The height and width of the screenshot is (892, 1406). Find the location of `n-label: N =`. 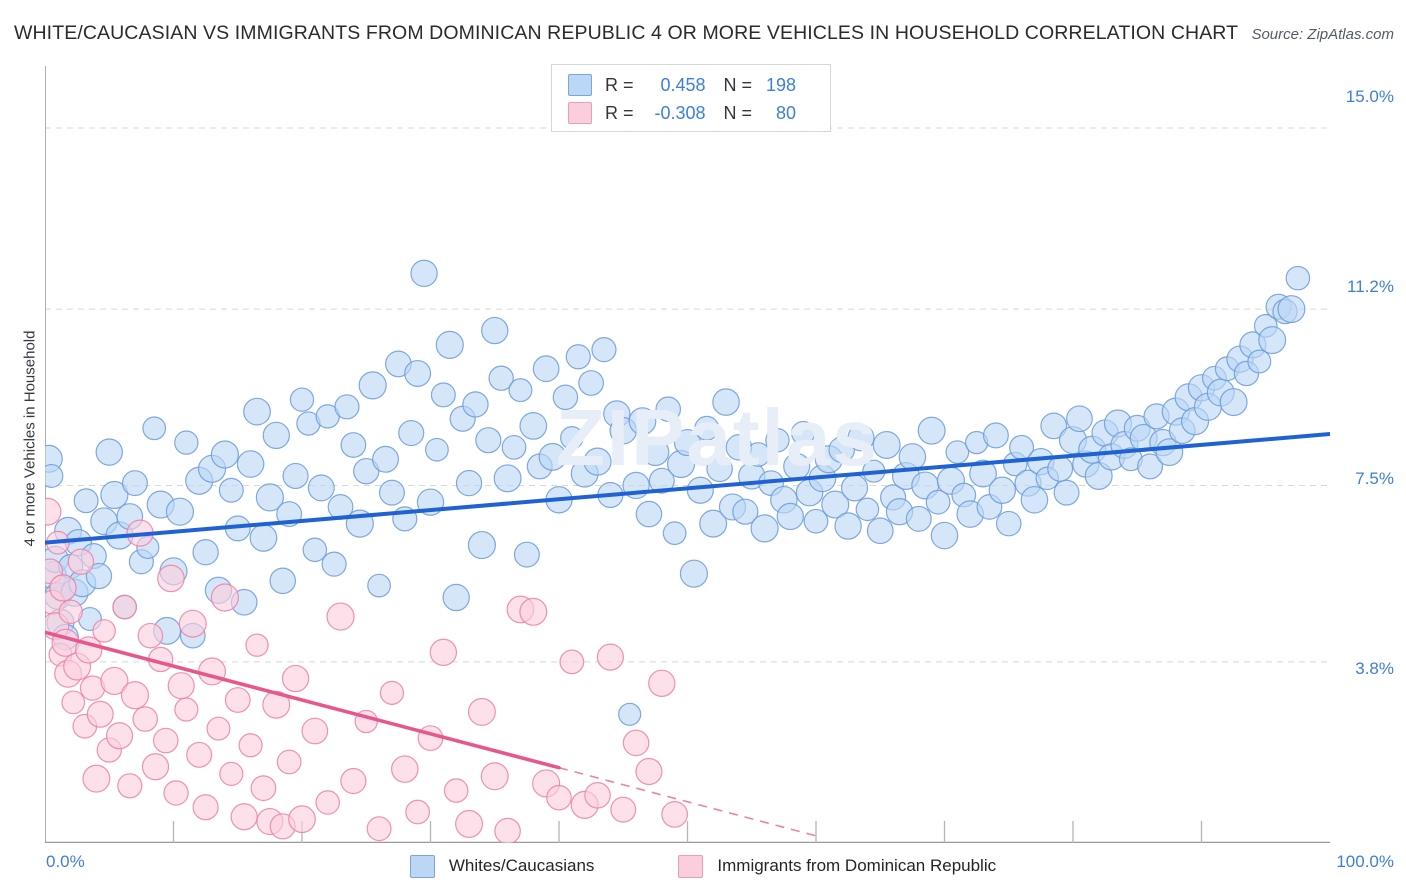

n-label: N = is located at coordinates (738, 84).